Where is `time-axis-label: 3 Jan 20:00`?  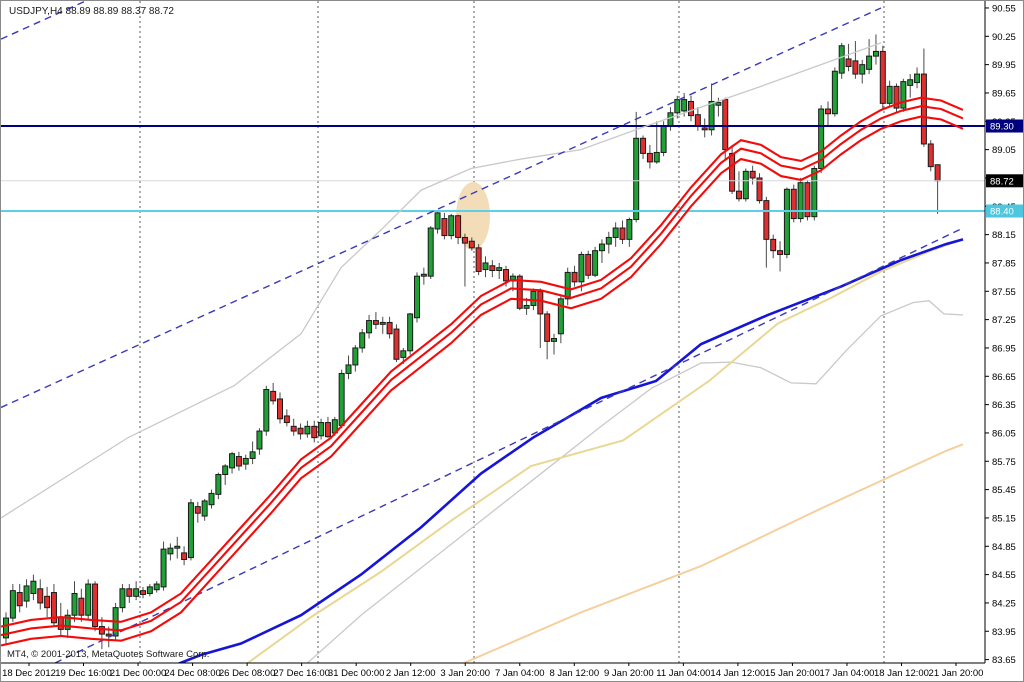 time-axis-label: 3 Jan 20:00 is located at coordinates (465, 673).